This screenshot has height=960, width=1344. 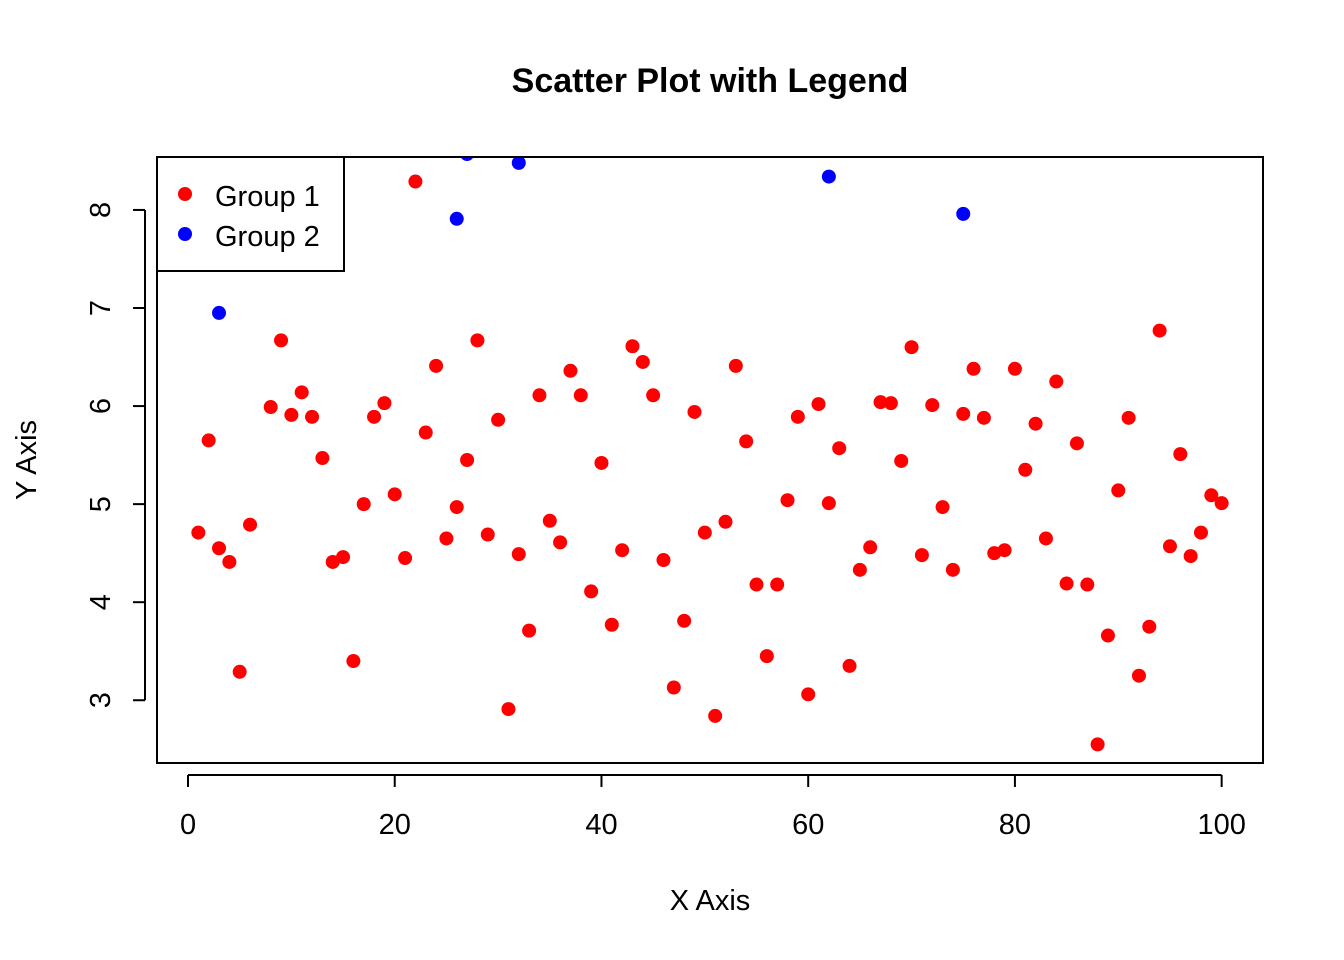 What do you see at coordinates (395, 825) in the screenshot?
I see `x-tick-label: 20` at bounding box center [395, 825].